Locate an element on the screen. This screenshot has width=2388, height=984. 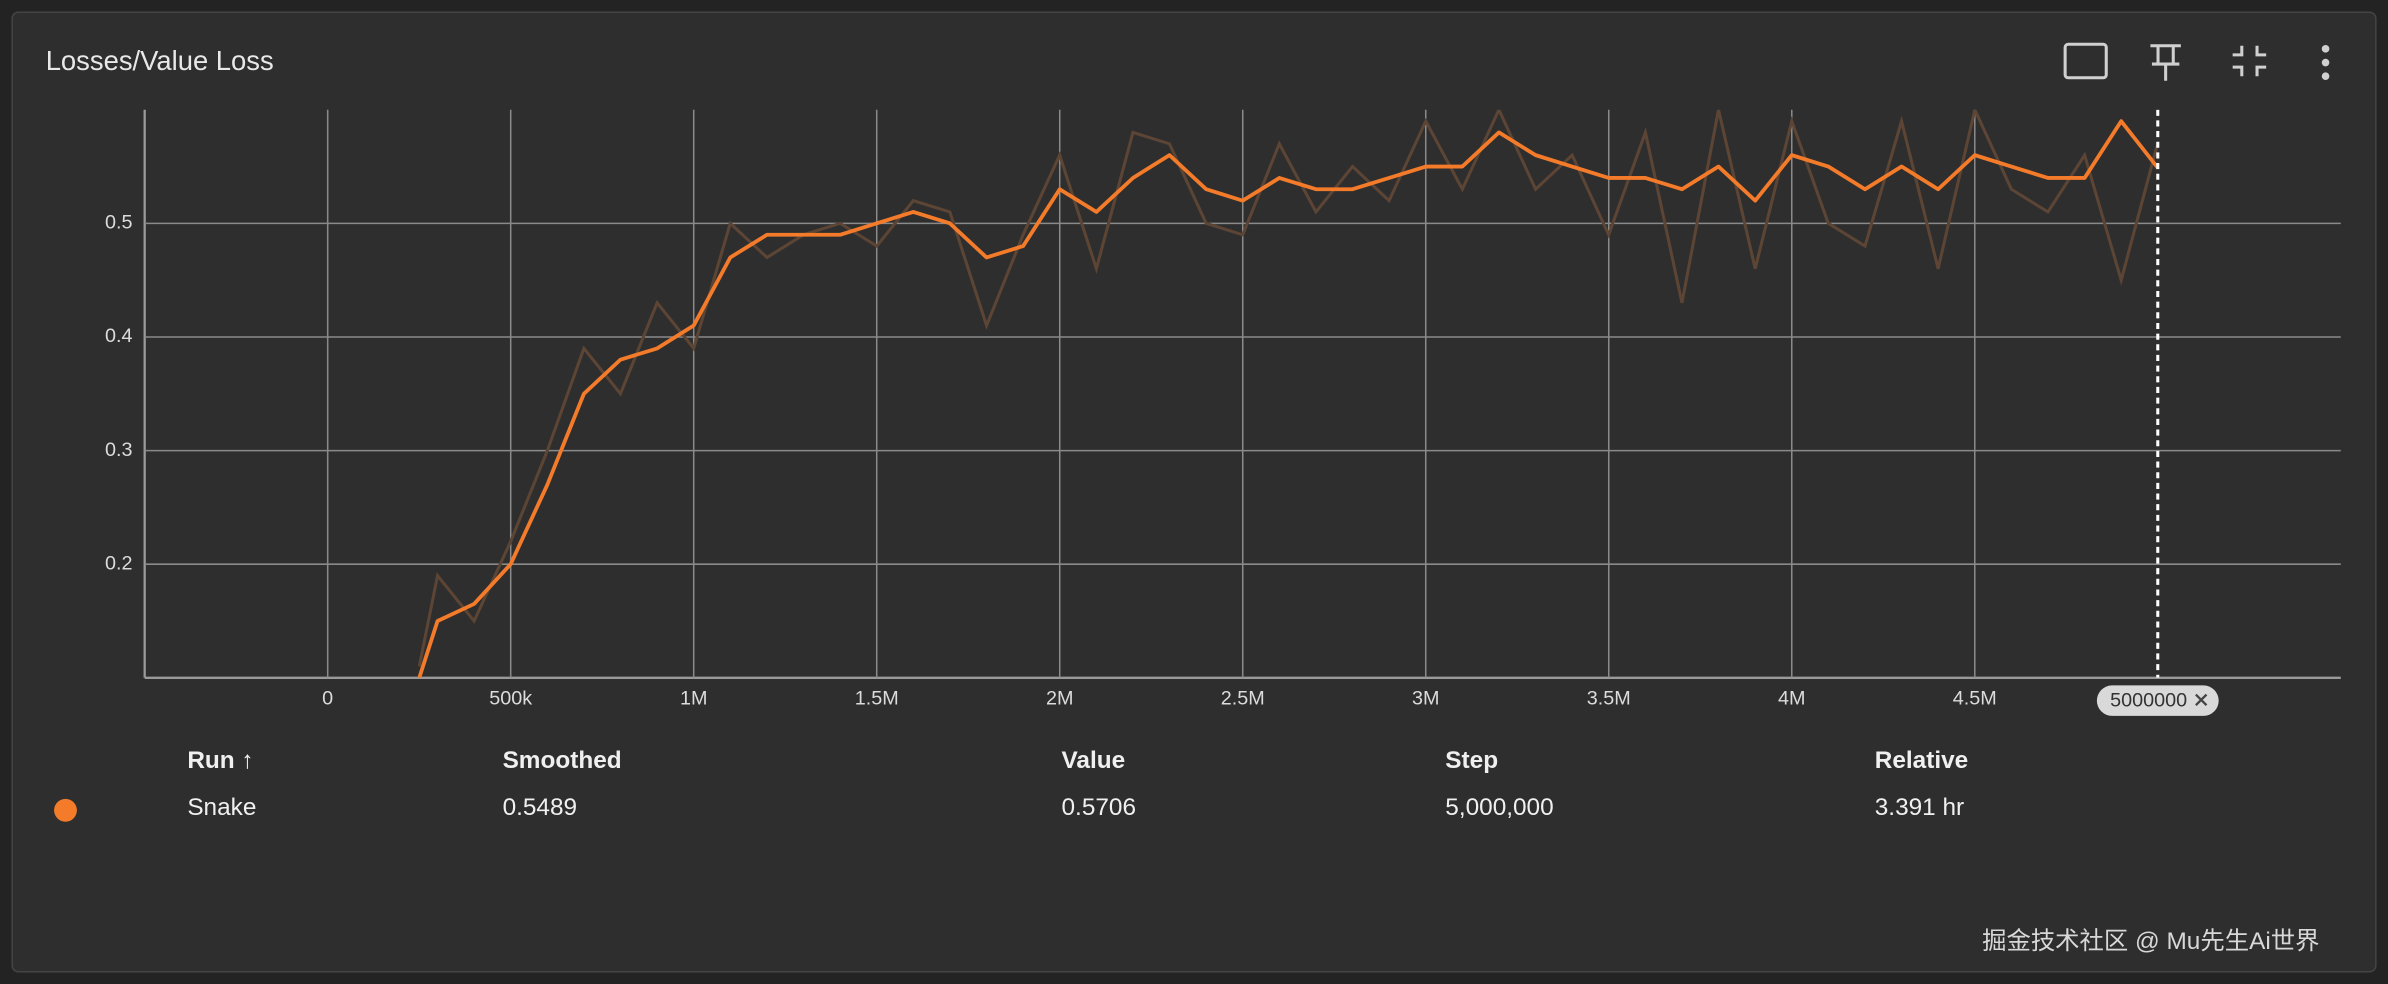
x-tick-label: 3.5M is located at coordinates (1609, 698).